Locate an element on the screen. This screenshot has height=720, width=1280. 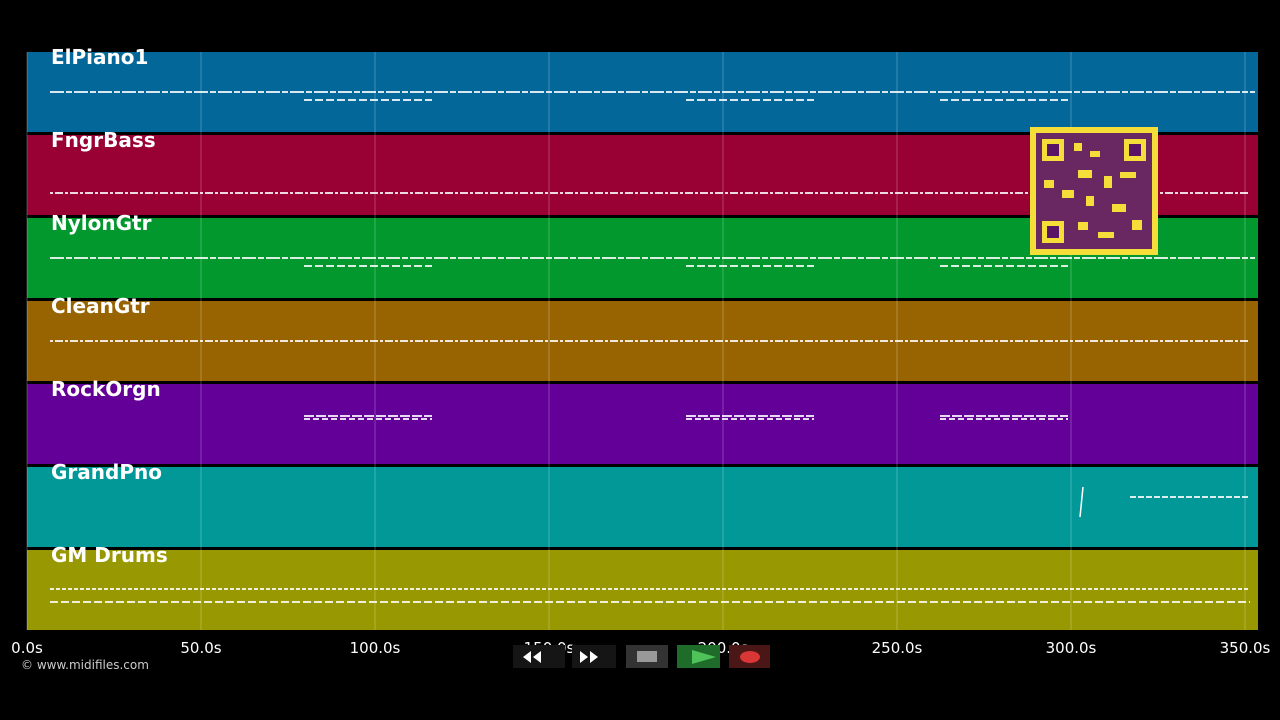
transport-controls is located at coordinates (641, 656).